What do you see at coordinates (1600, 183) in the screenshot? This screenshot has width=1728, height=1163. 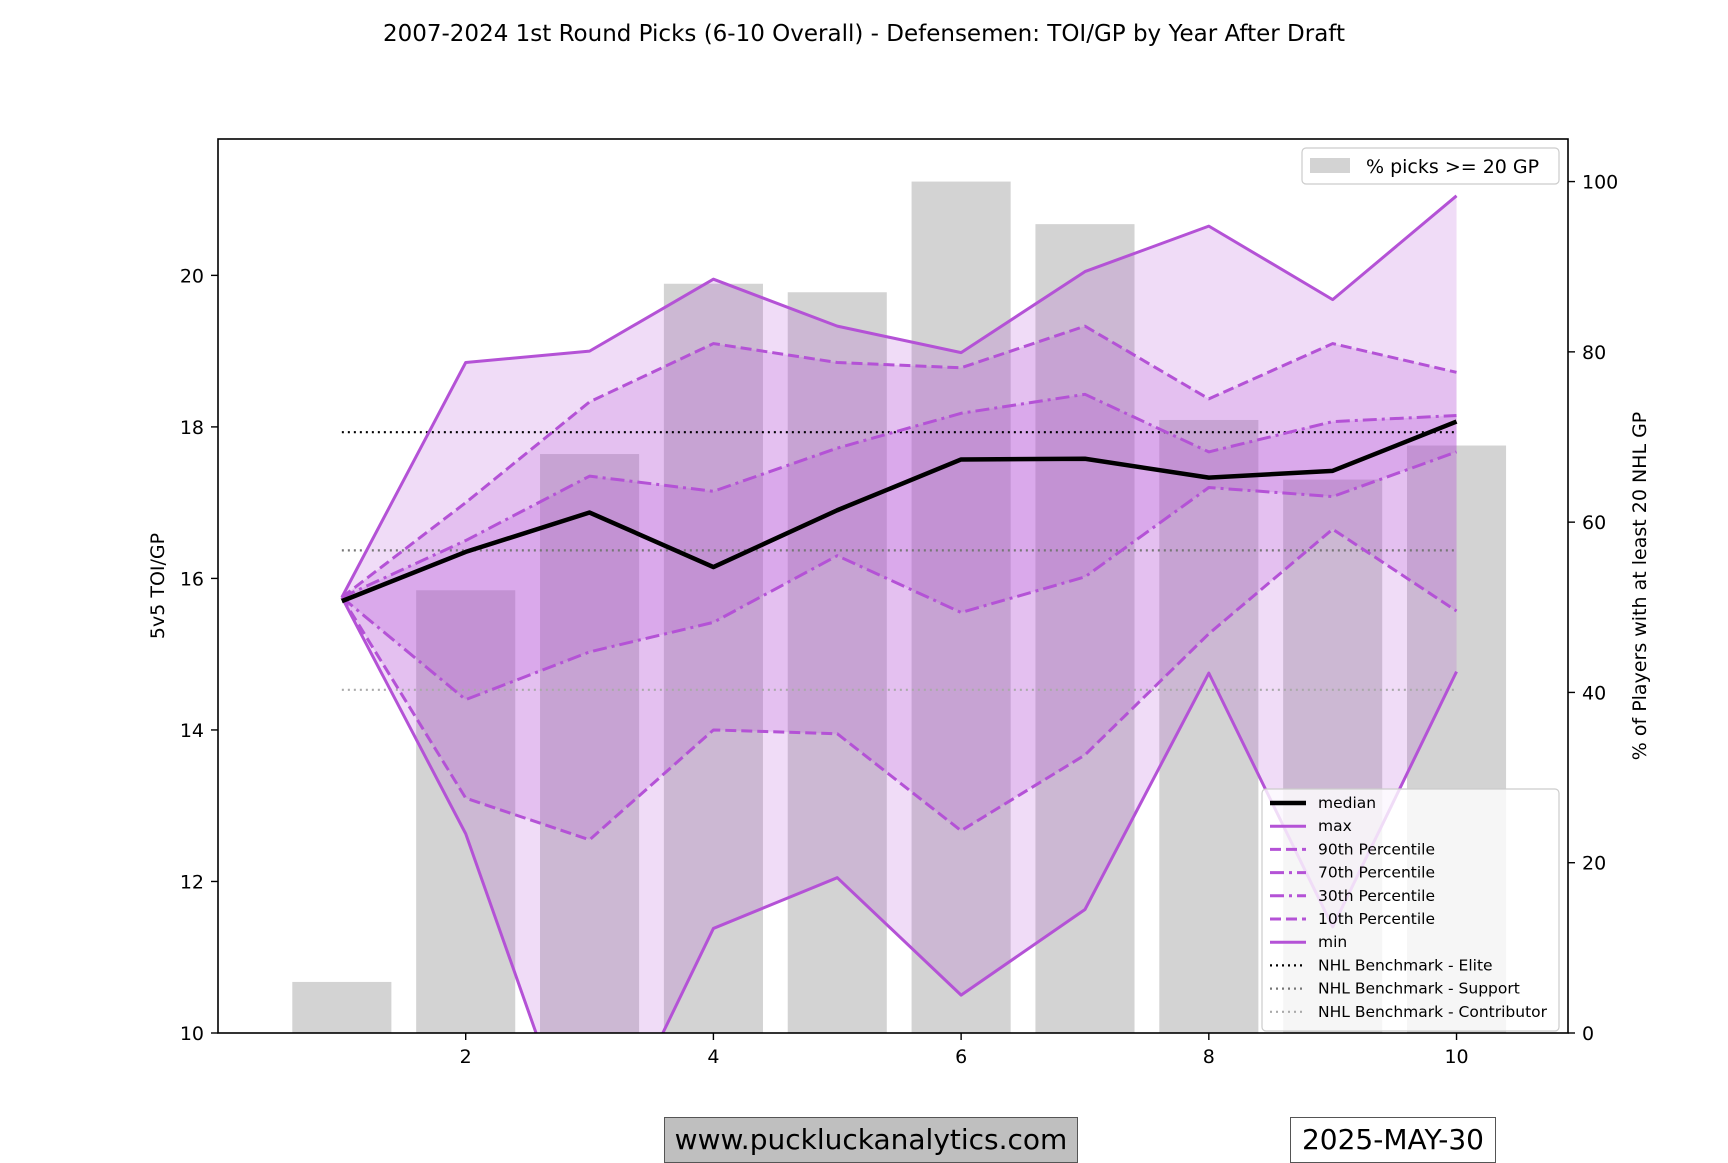 I see `y2-tick-label: 100` at bounding box center [1600, 183].